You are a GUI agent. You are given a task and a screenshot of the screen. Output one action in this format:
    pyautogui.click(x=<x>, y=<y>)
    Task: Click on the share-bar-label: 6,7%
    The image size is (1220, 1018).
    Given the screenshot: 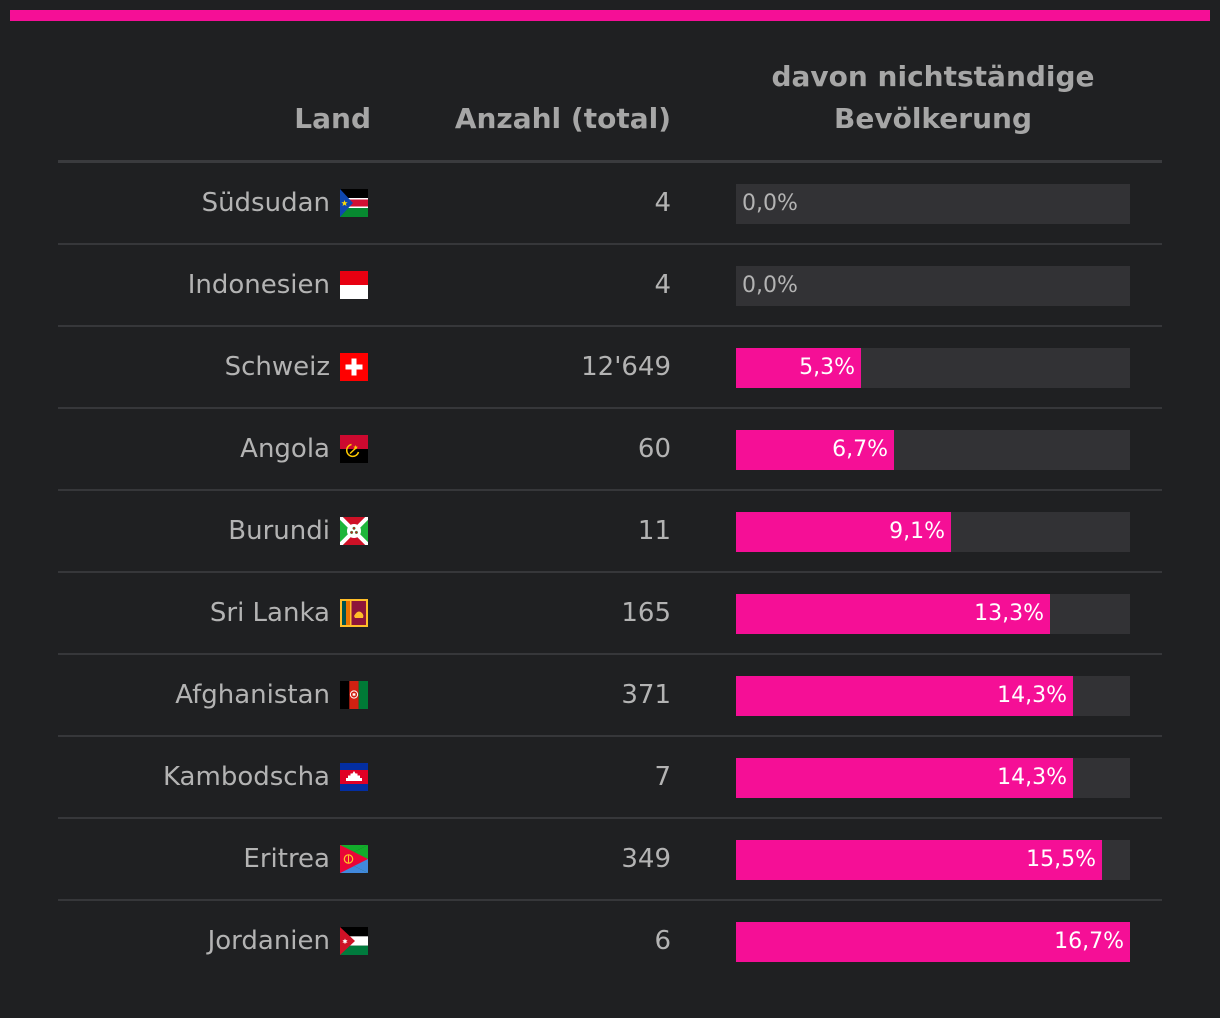 What is the action you would take?
    pyautogui.click(x=860, y=449)
    